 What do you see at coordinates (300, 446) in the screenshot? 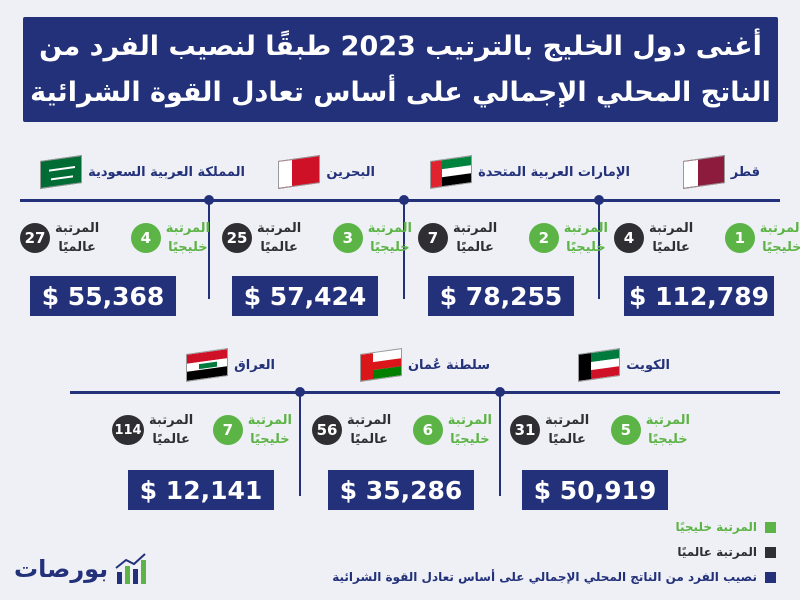
I see `row-2-separator` at bounding box center [300, 446].